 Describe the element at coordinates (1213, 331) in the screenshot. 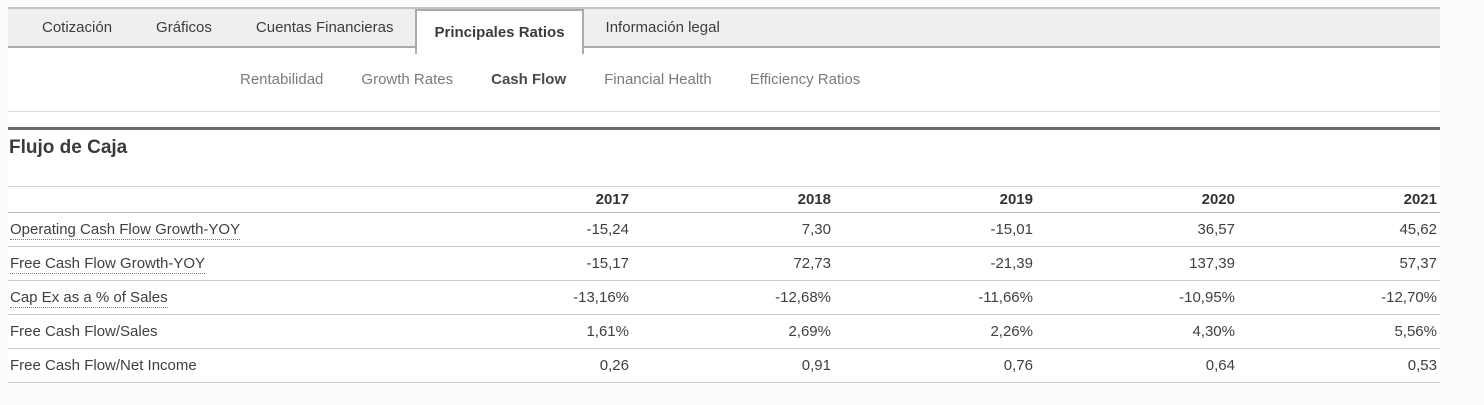

I see `cell-value: 4,30%` at that location.